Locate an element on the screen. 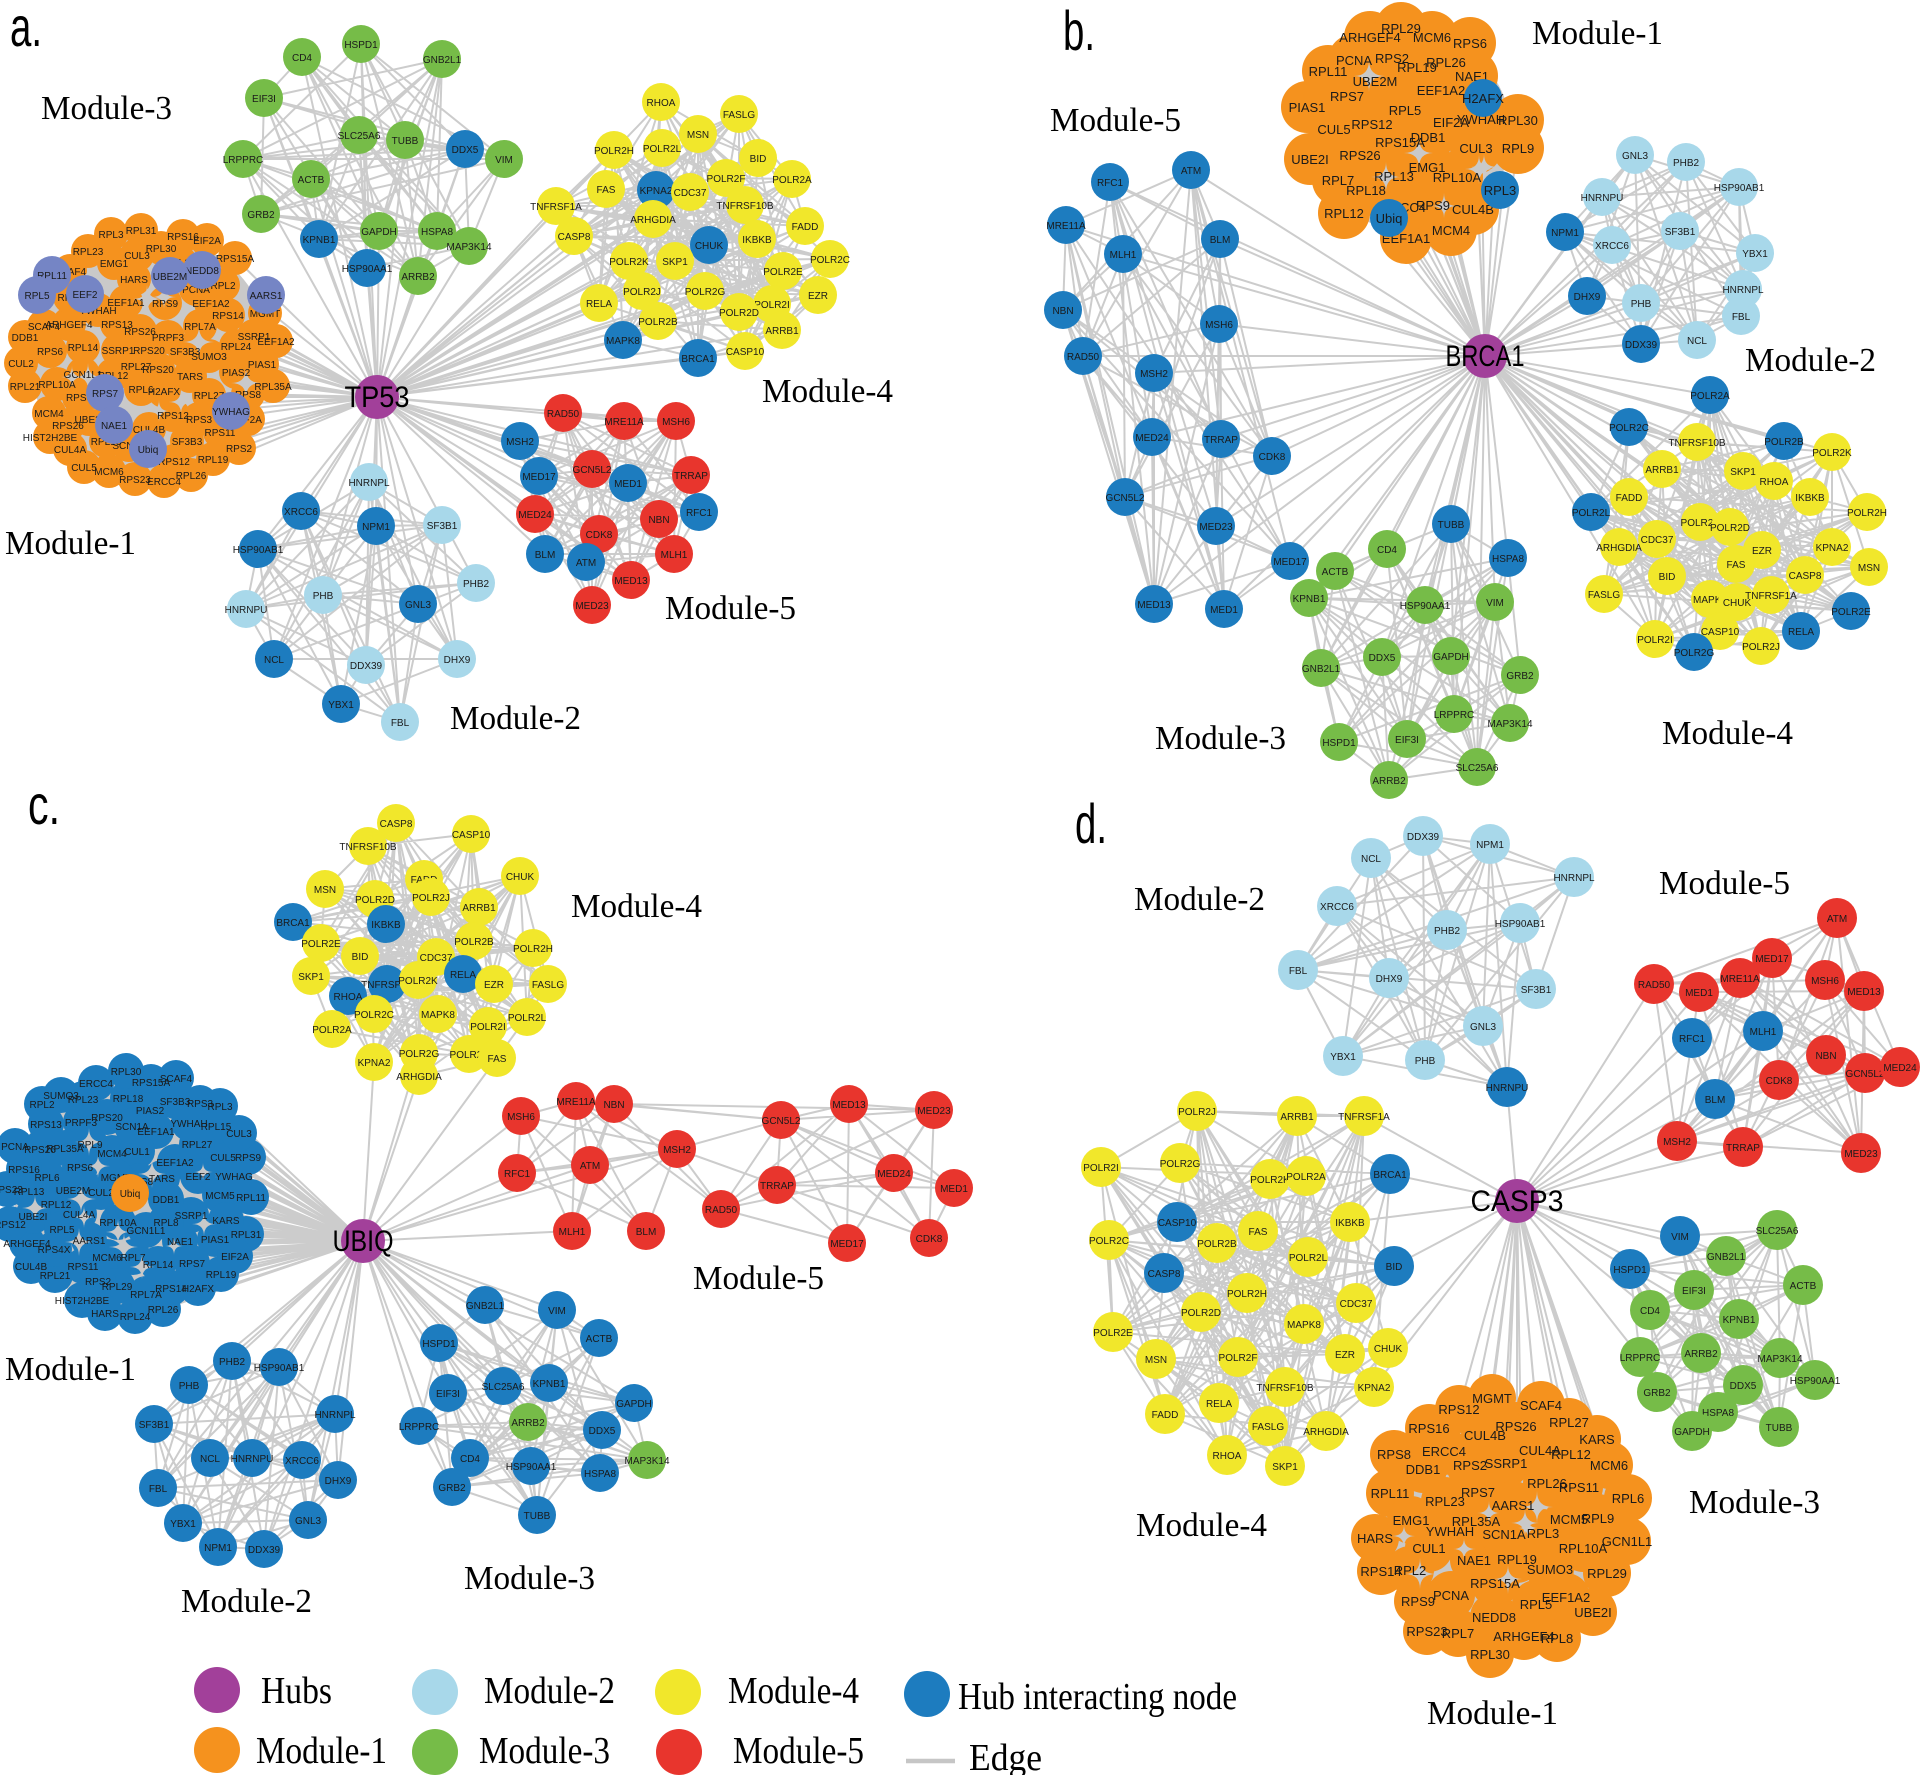  svg-text: GCN1L1 is located at coordinates (146, 1231).